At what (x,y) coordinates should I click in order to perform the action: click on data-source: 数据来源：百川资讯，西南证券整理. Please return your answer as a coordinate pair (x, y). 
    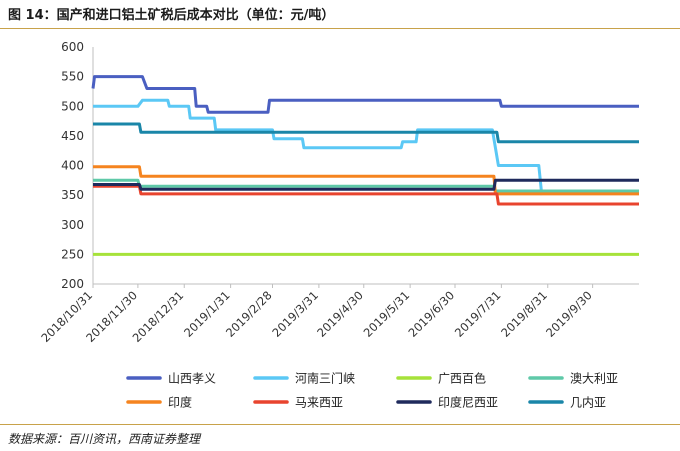
    Looking at the image, I should click on (104, 439).